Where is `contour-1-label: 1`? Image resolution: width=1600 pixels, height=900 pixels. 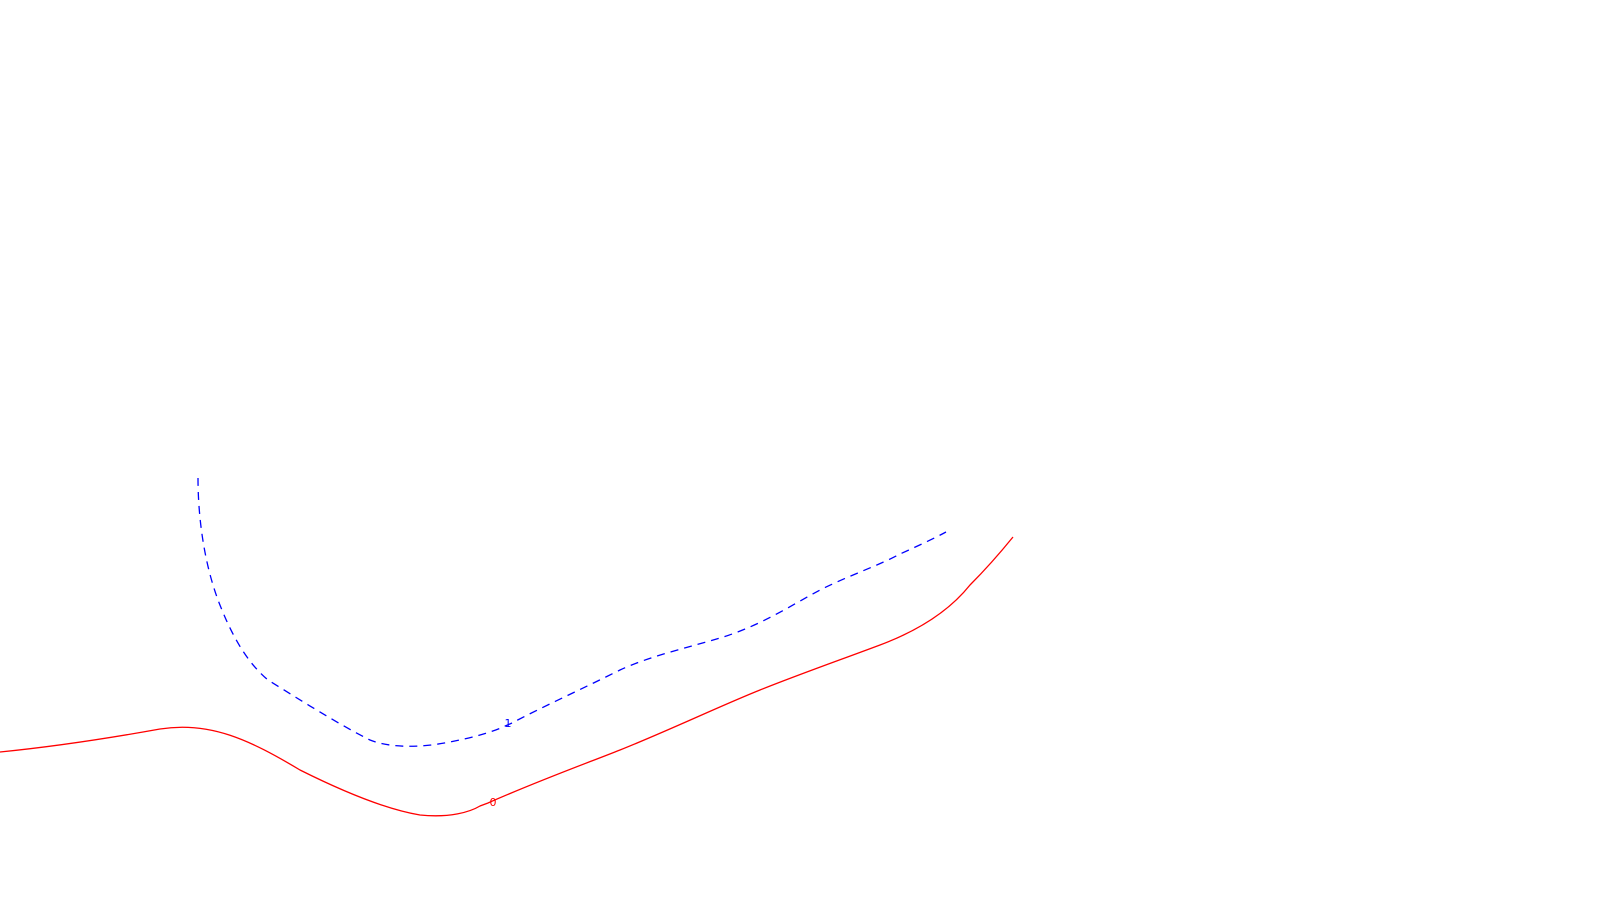
contour-1-label: 1 is located at coordinates (508, 723).